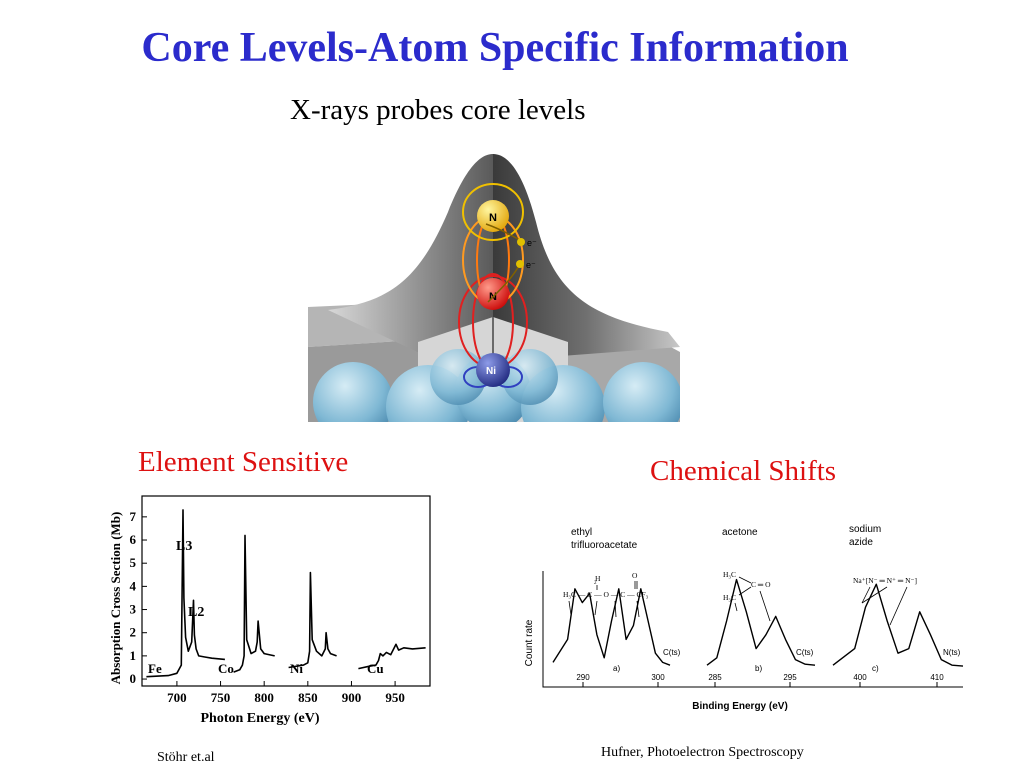 The height and width of the screenshot is (768, 1024). What do you see at coordinates (296, 668) in the screenshot?
I see `element-label-ni: Ni` at bounding box center [296, 668].